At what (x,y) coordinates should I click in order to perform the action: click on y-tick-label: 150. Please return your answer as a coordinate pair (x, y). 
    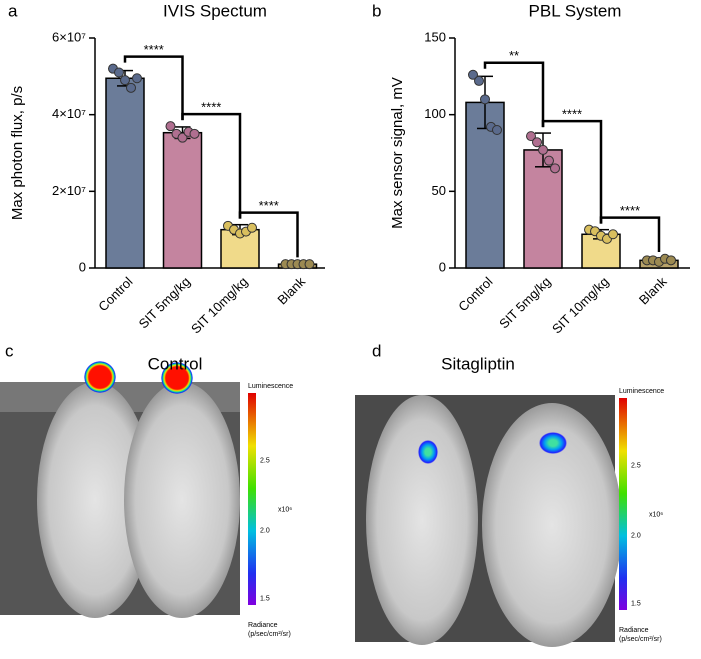
    Looking at the image, I should click on (435, 36).